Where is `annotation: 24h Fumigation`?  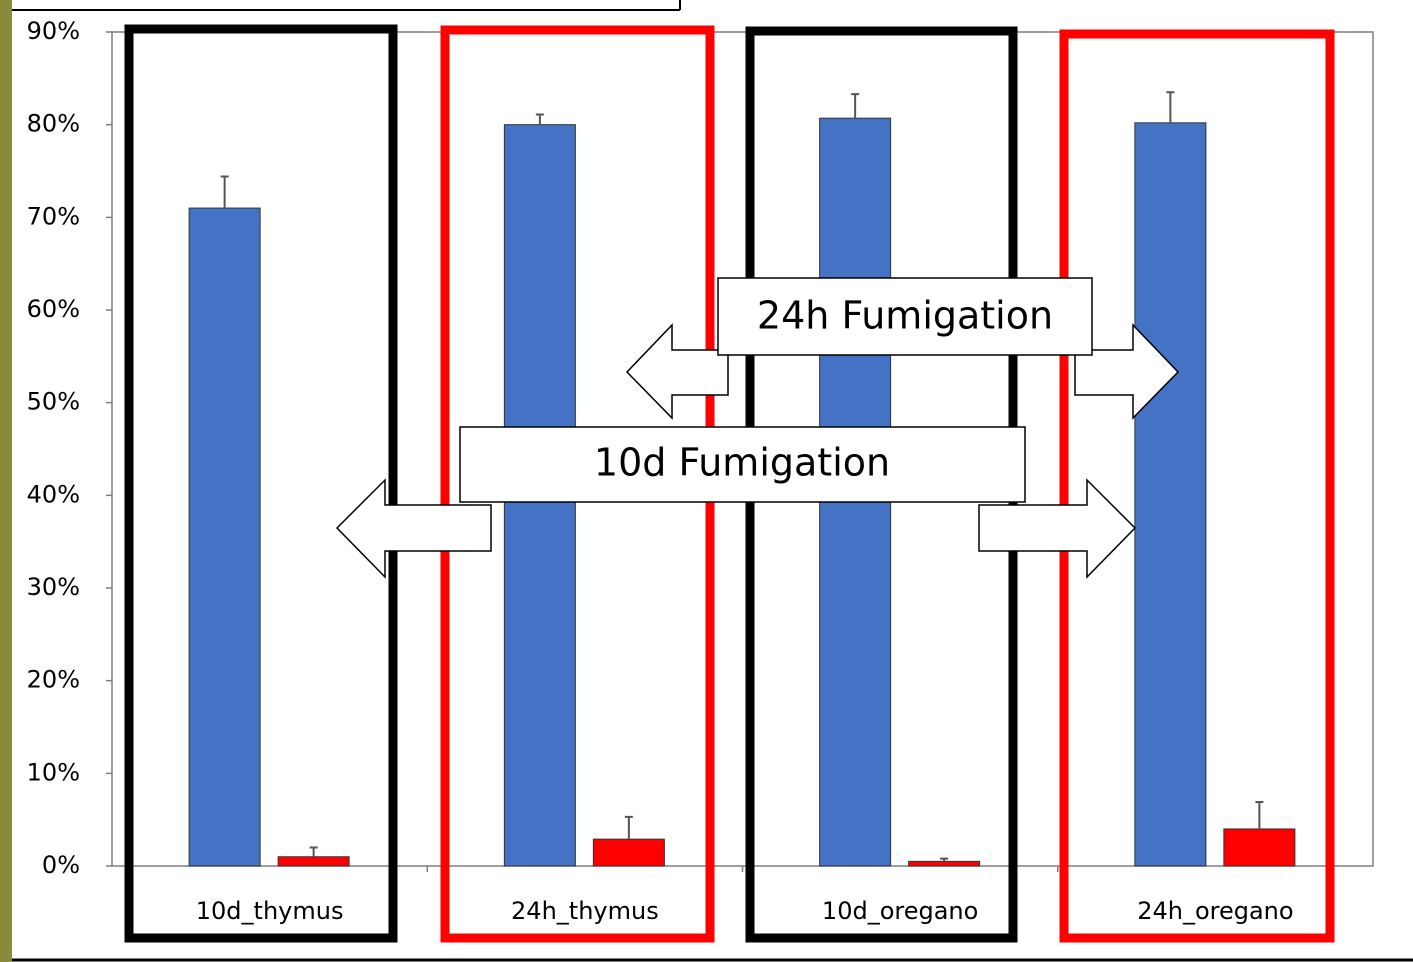
annotation: 24h Fumigation is located at coordinates (905, 316).